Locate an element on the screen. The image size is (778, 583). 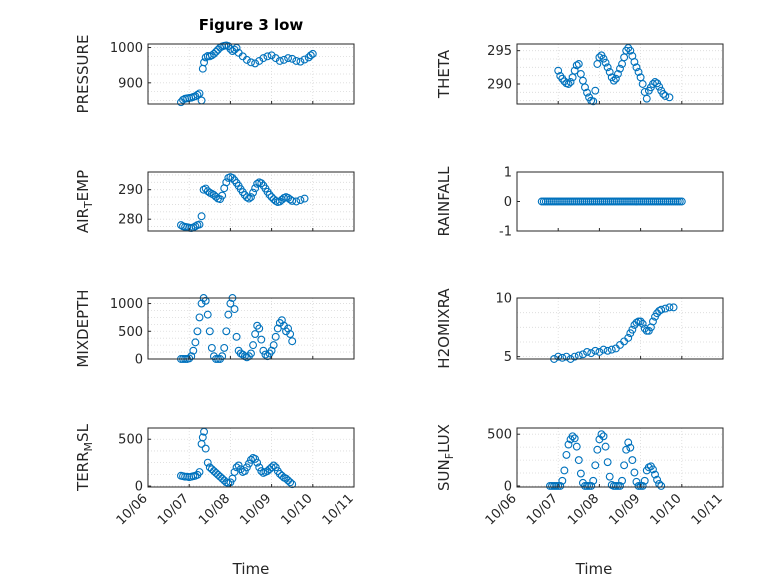
y-axis-label: PRESSURE is located at coordinates (83, 74).